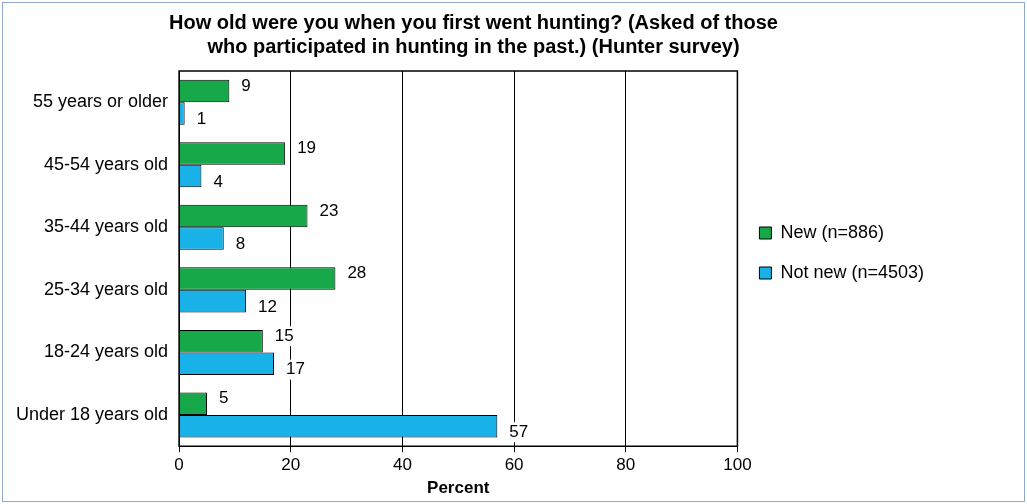  What do you see at coordinates (329, 210) in the screenshot?
I see `data-label: 23` at bounding box center [329, 210].